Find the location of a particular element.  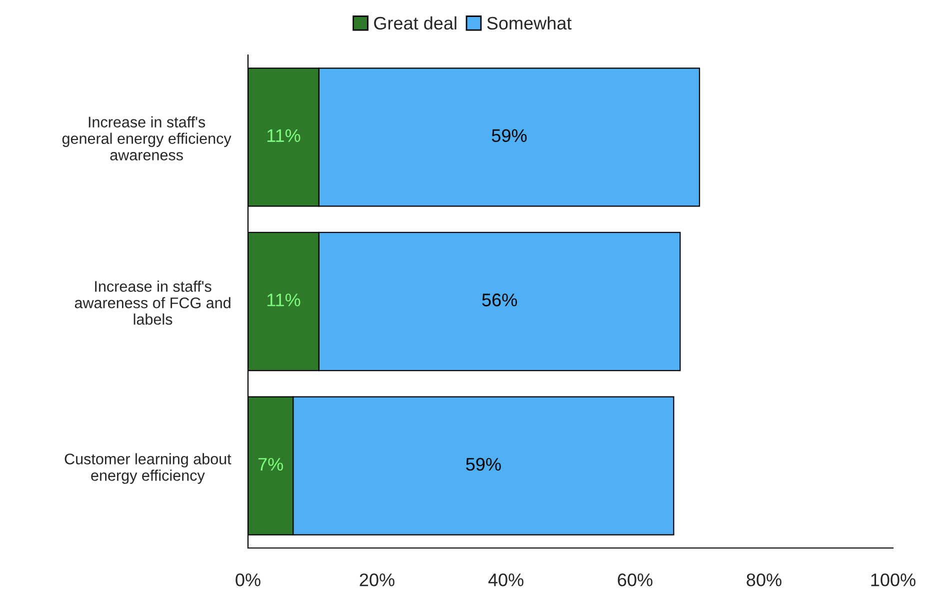

x-tick-label: 60% is located at coordinates (635, 579).